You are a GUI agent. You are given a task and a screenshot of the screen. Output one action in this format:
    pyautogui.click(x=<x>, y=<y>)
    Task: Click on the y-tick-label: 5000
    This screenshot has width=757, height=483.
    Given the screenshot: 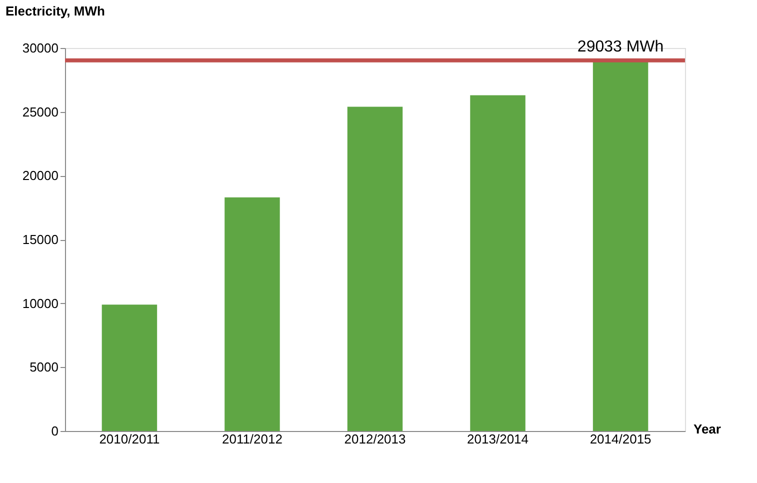 What is the action you would take?
    pyautogui.click(x=44, y=367)
    